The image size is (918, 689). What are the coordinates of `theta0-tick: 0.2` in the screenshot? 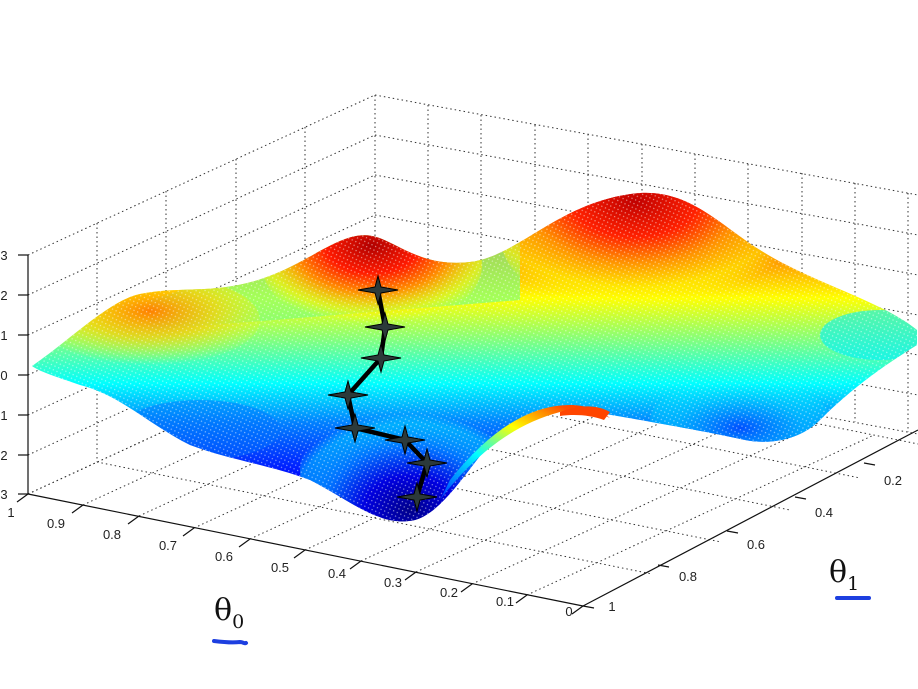 It's located at (449, 592).